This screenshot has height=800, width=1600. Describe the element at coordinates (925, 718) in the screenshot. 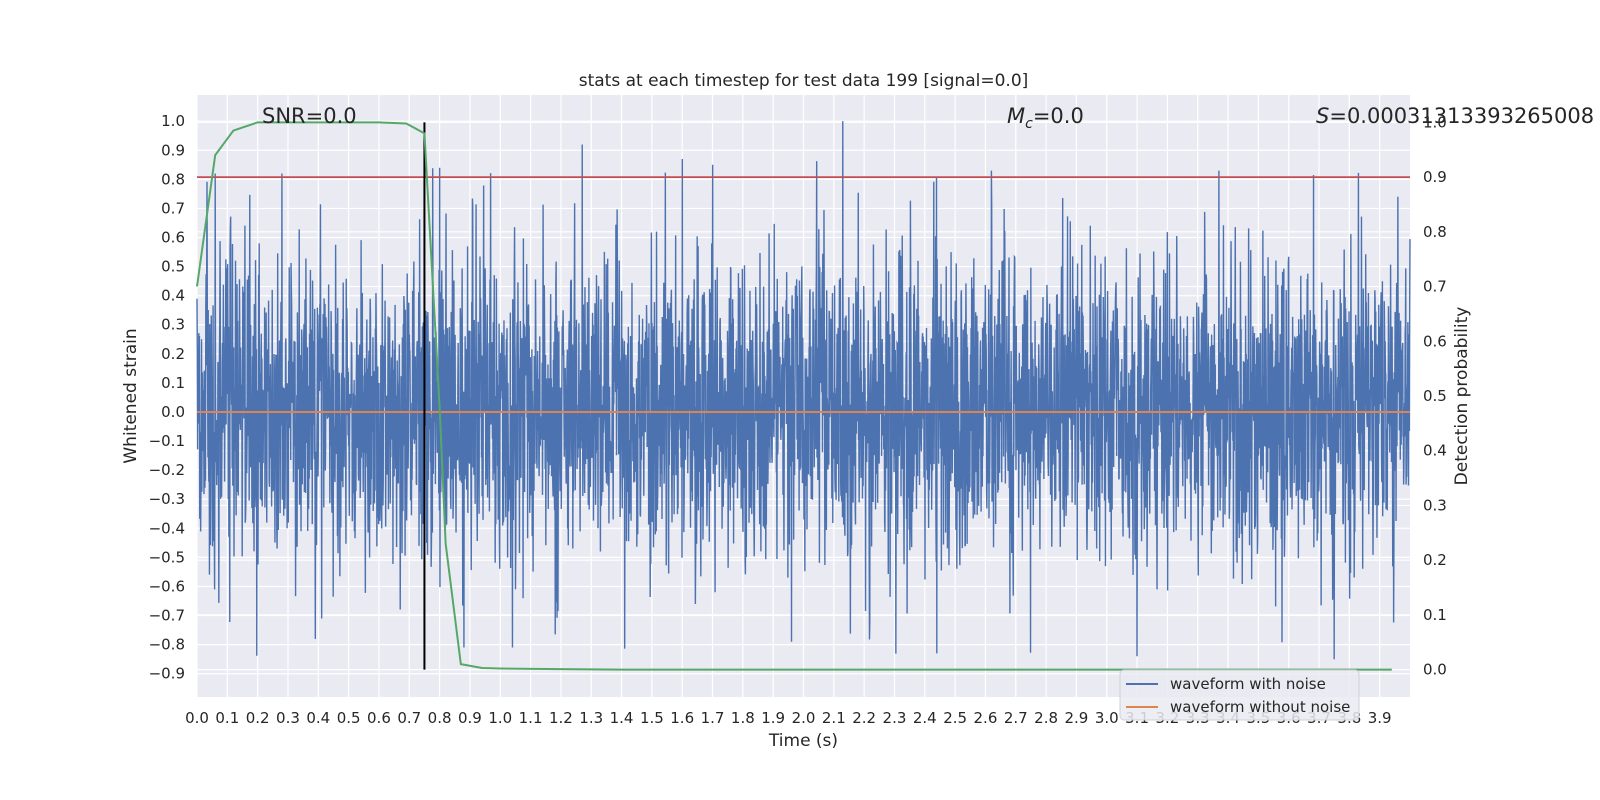

I see `x-tick-label: 2.4` at that location.